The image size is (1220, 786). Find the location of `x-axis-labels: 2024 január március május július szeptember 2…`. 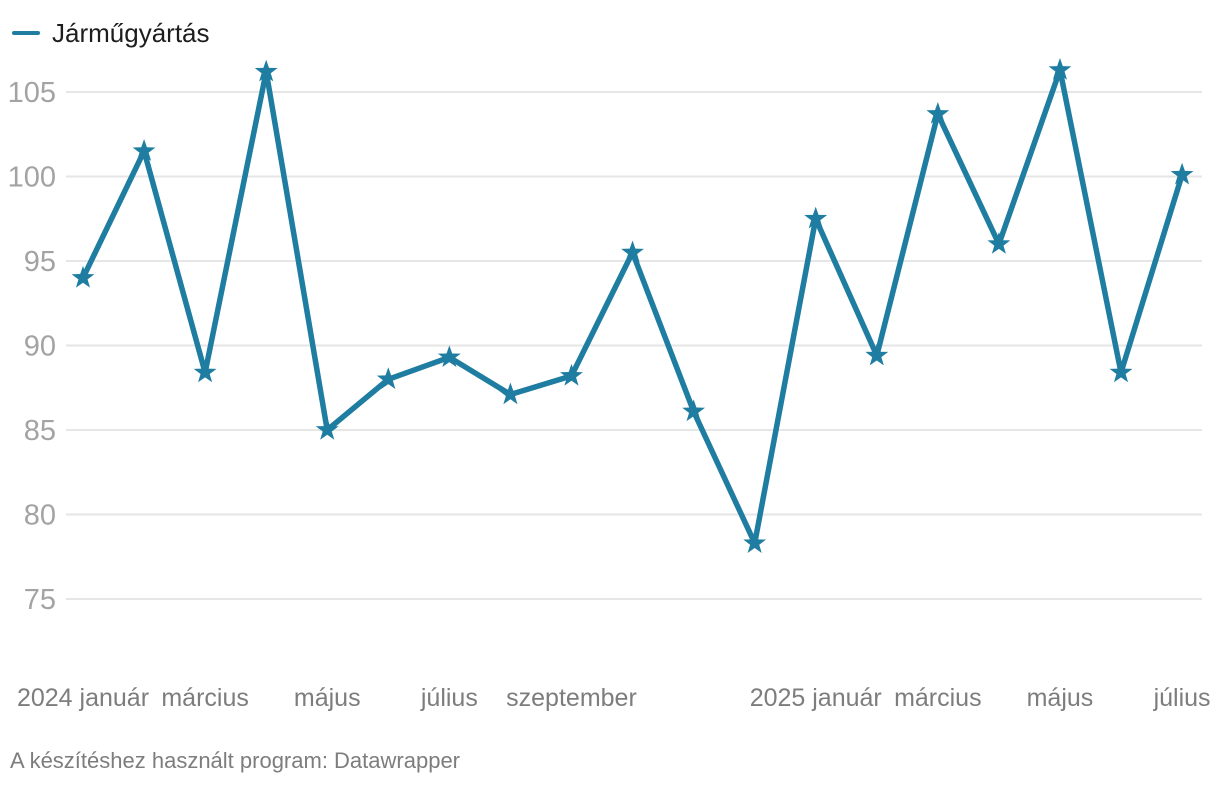

x-axis-labels: 2024 január március május július szeptember 2… is located at coordinates (614, 698).